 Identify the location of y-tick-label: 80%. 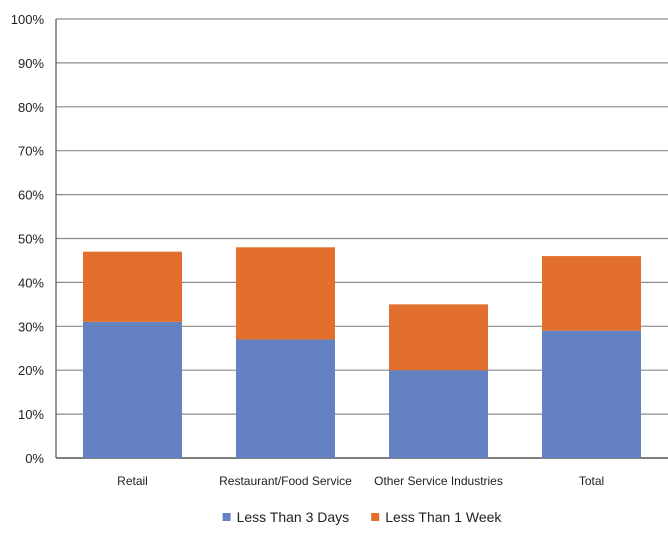
(31, 107).